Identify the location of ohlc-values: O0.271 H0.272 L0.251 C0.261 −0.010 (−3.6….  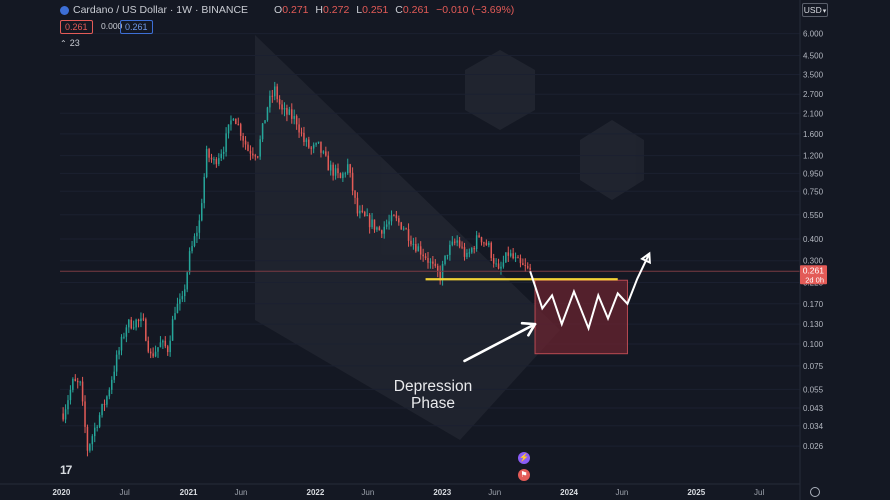
(396, 10).